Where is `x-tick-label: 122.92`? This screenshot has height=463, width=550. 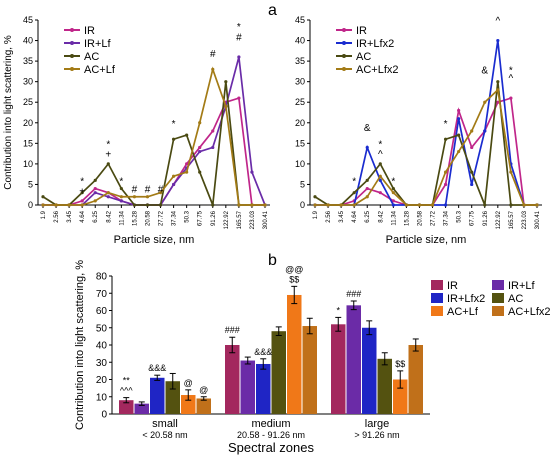
x-tick-label: 122.92 is located at coordinates (499, 219).